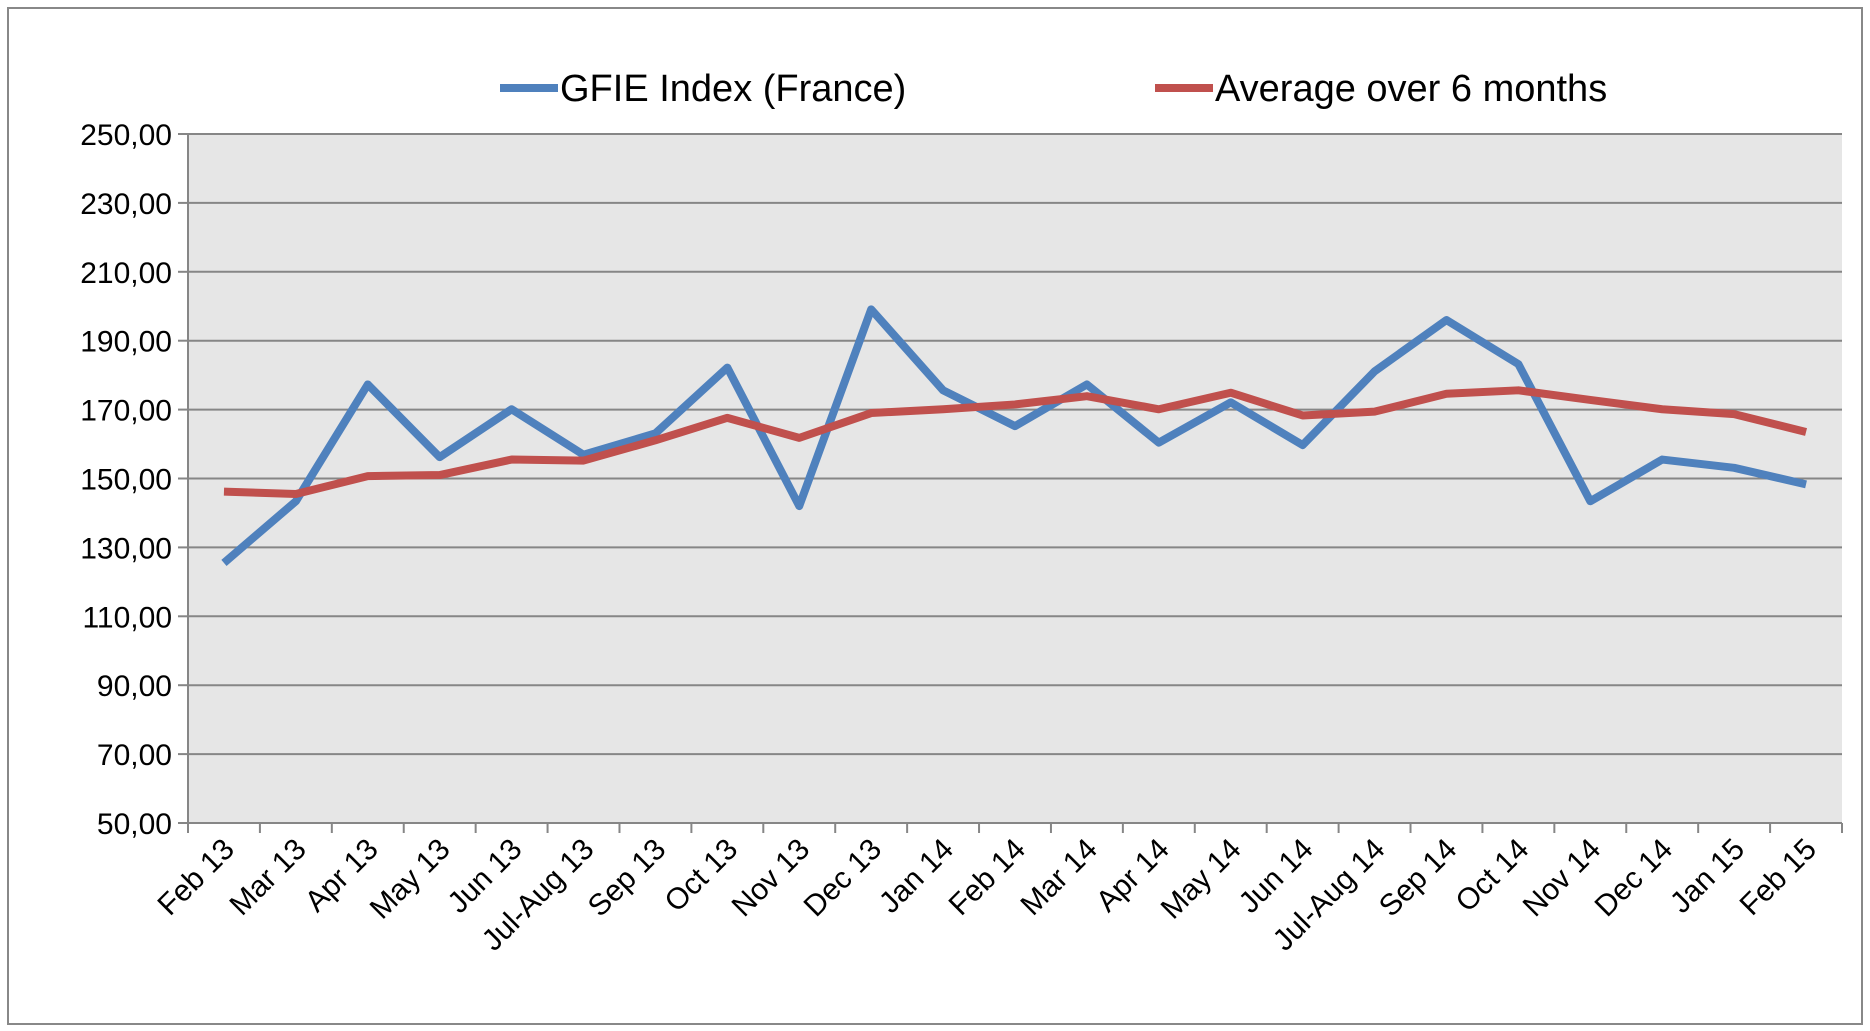  Describe the element at coordinates (126, 204) in the screenshot. I see `y-tick-label: 230,00` at that location.